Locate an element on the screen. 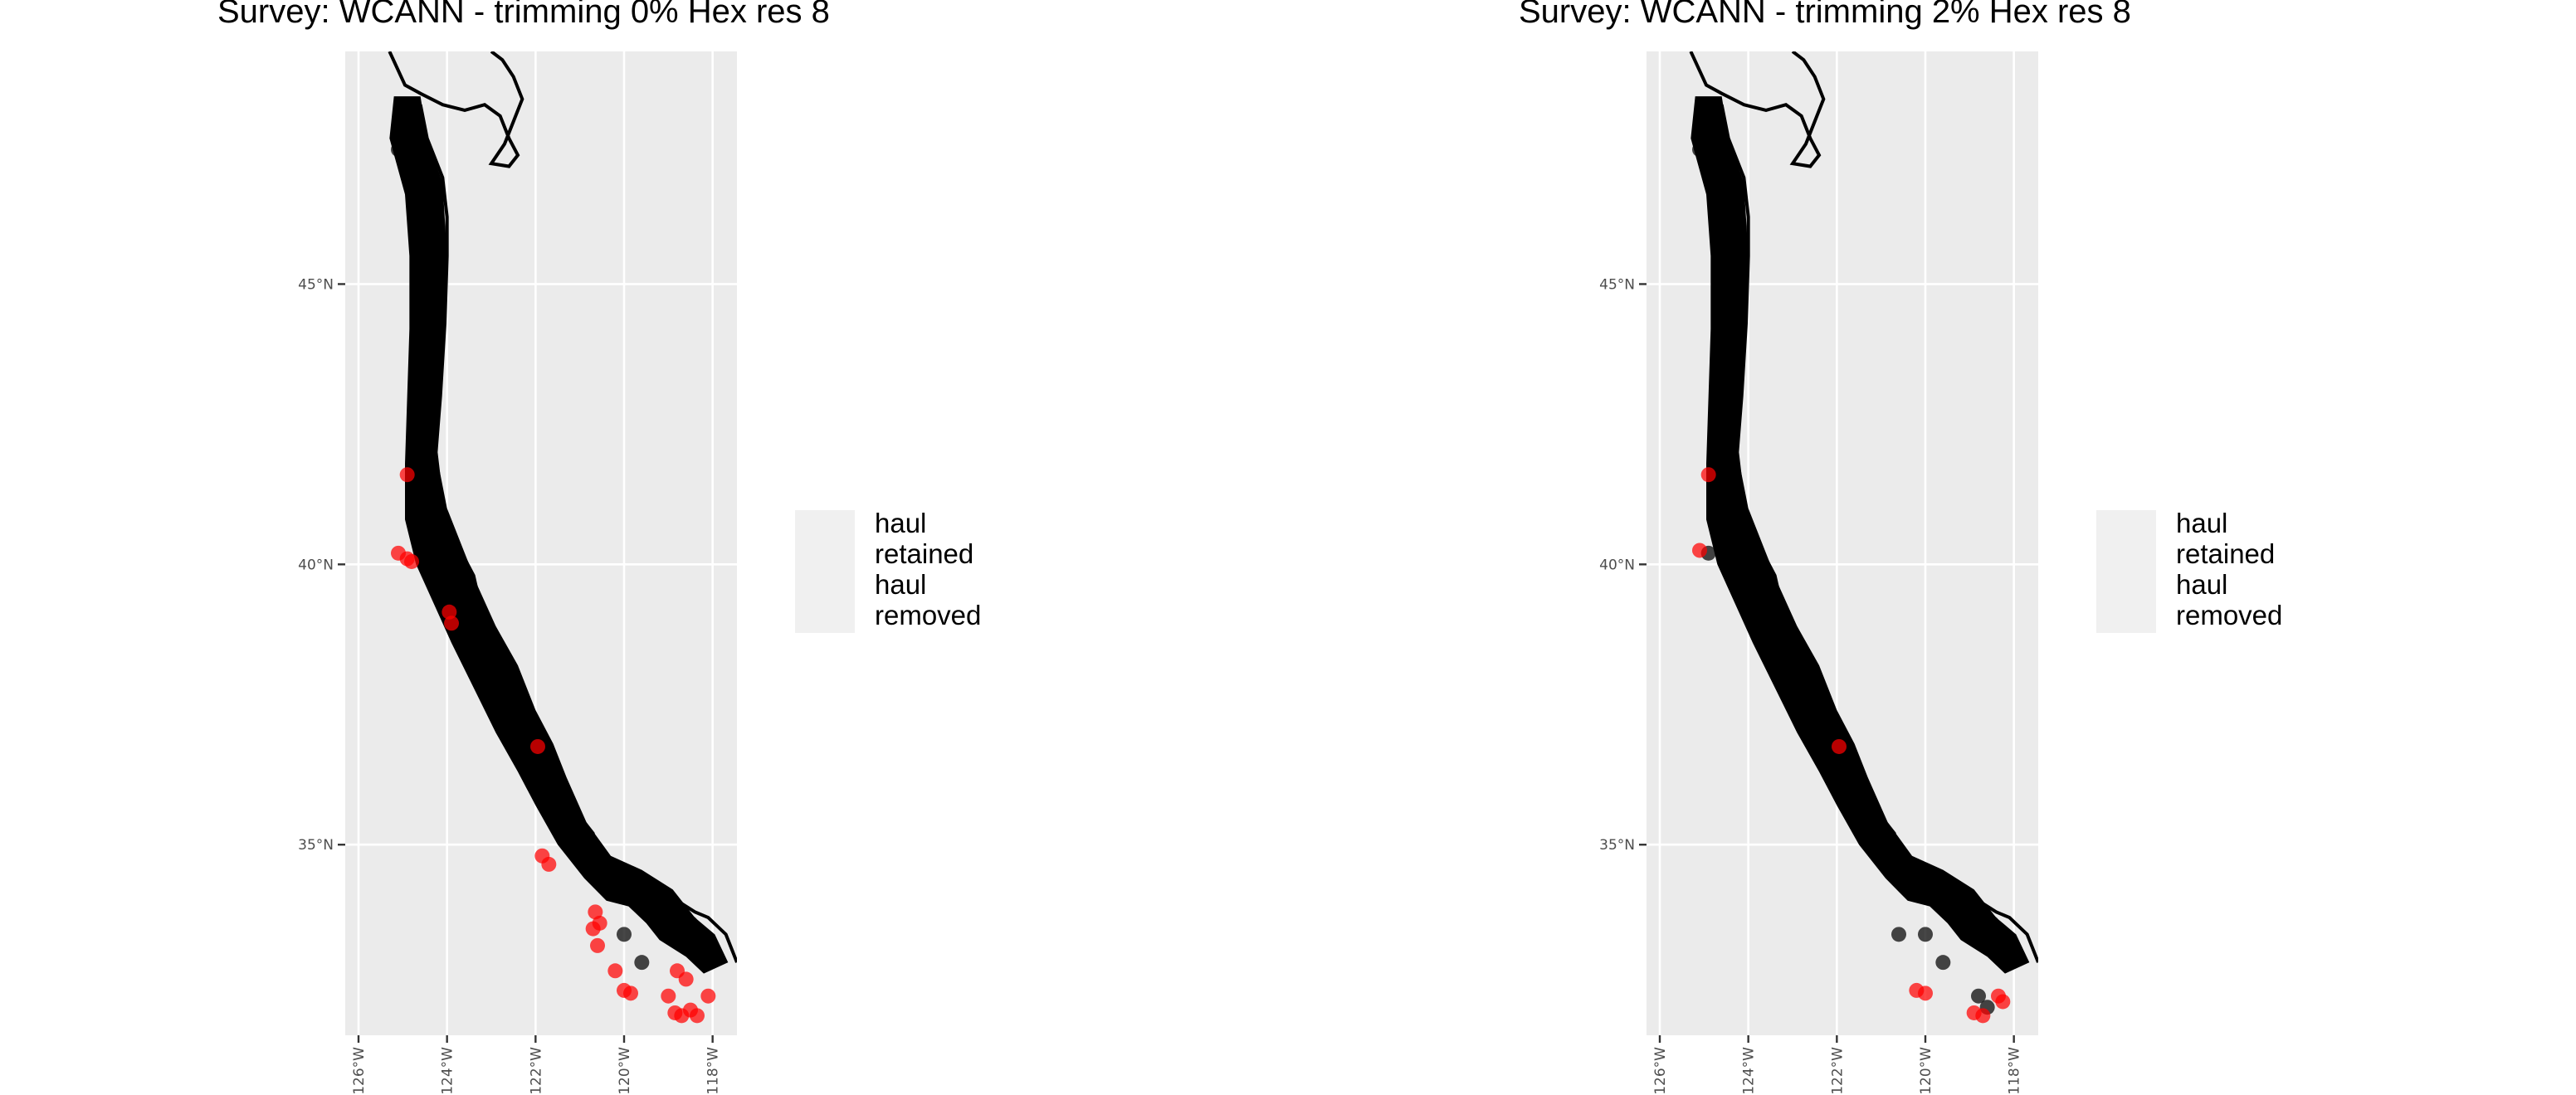 This screenshot has height=1095, width=2576. chart-title: Survey: WCANN - trimming 2% Hex res 8 is located at coordinates (1825, 15).